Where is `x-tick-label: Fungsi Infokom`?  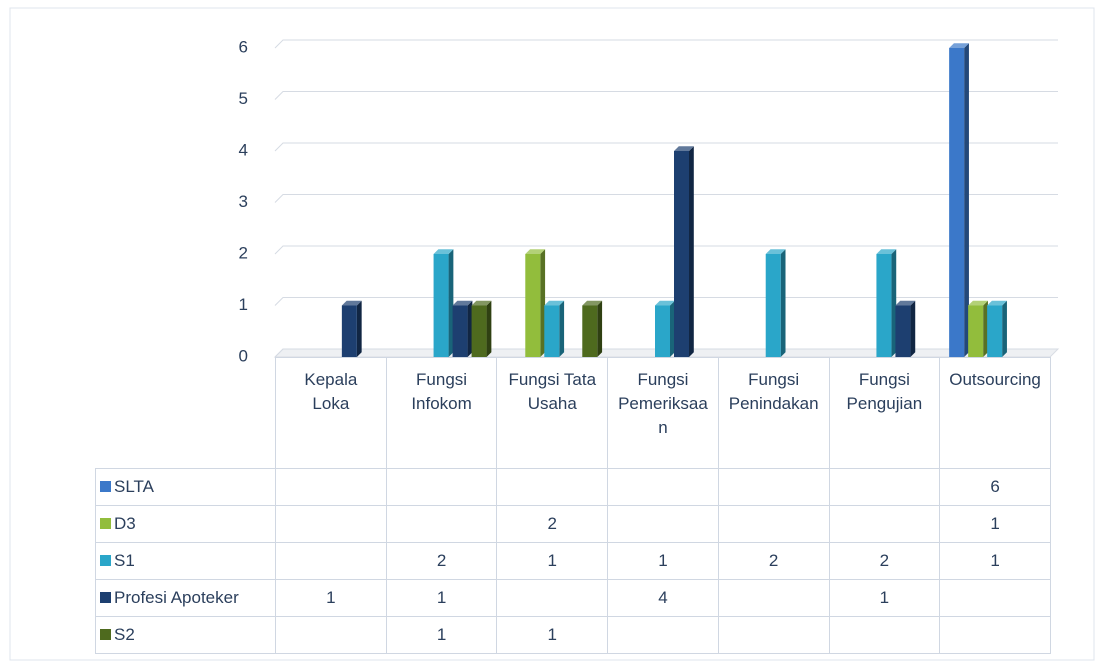 x-tick-label: Fungsi Infokom is located at coordinates (441, 413).